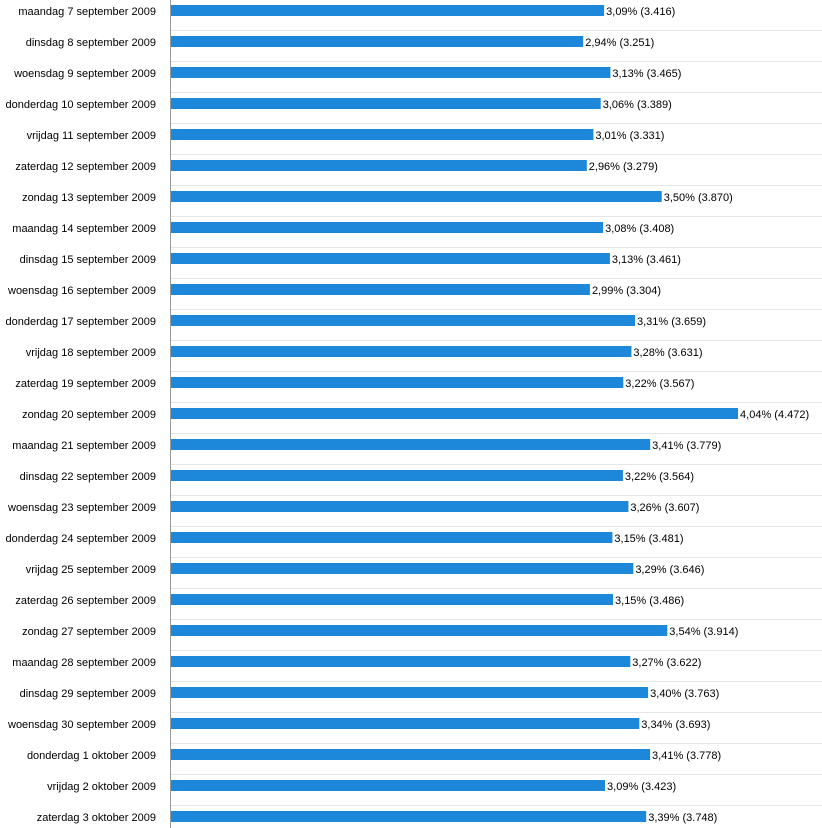 This screenshot has height=828, width=822. What do you see at coordinates (84, 74) in the screenshot?
I see `category-label: woensdag 9 september 2009` at bounding box center [84, 74].